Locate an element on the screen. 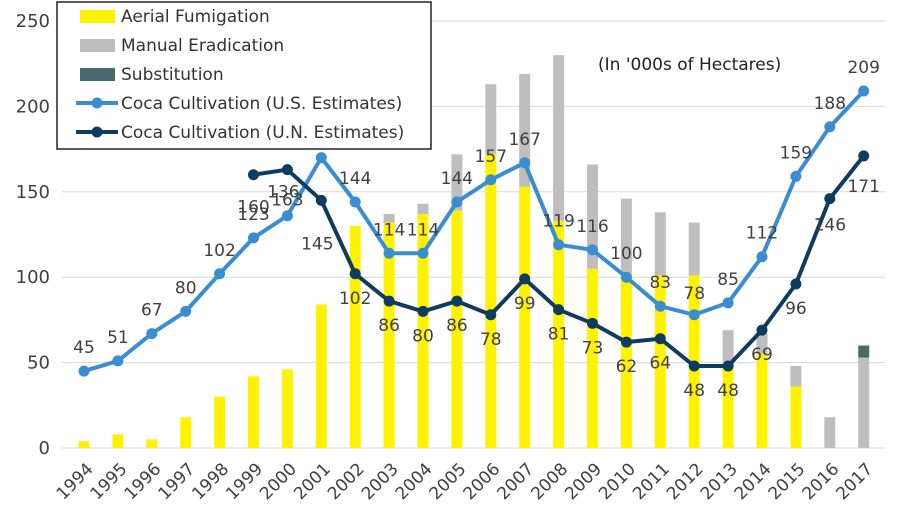 The image size is (900, 525). data-label: 167 is located at coordinates (524, 140).